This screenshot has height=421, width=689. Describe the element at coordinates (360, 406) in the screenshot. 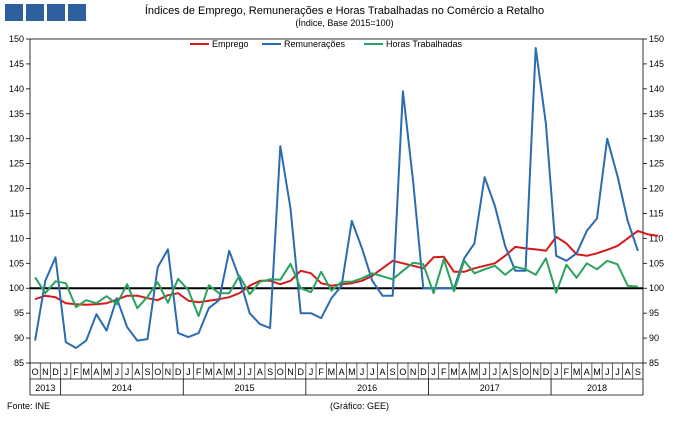

I see `chart-credit: (Gráfico: GEE)` at that location.